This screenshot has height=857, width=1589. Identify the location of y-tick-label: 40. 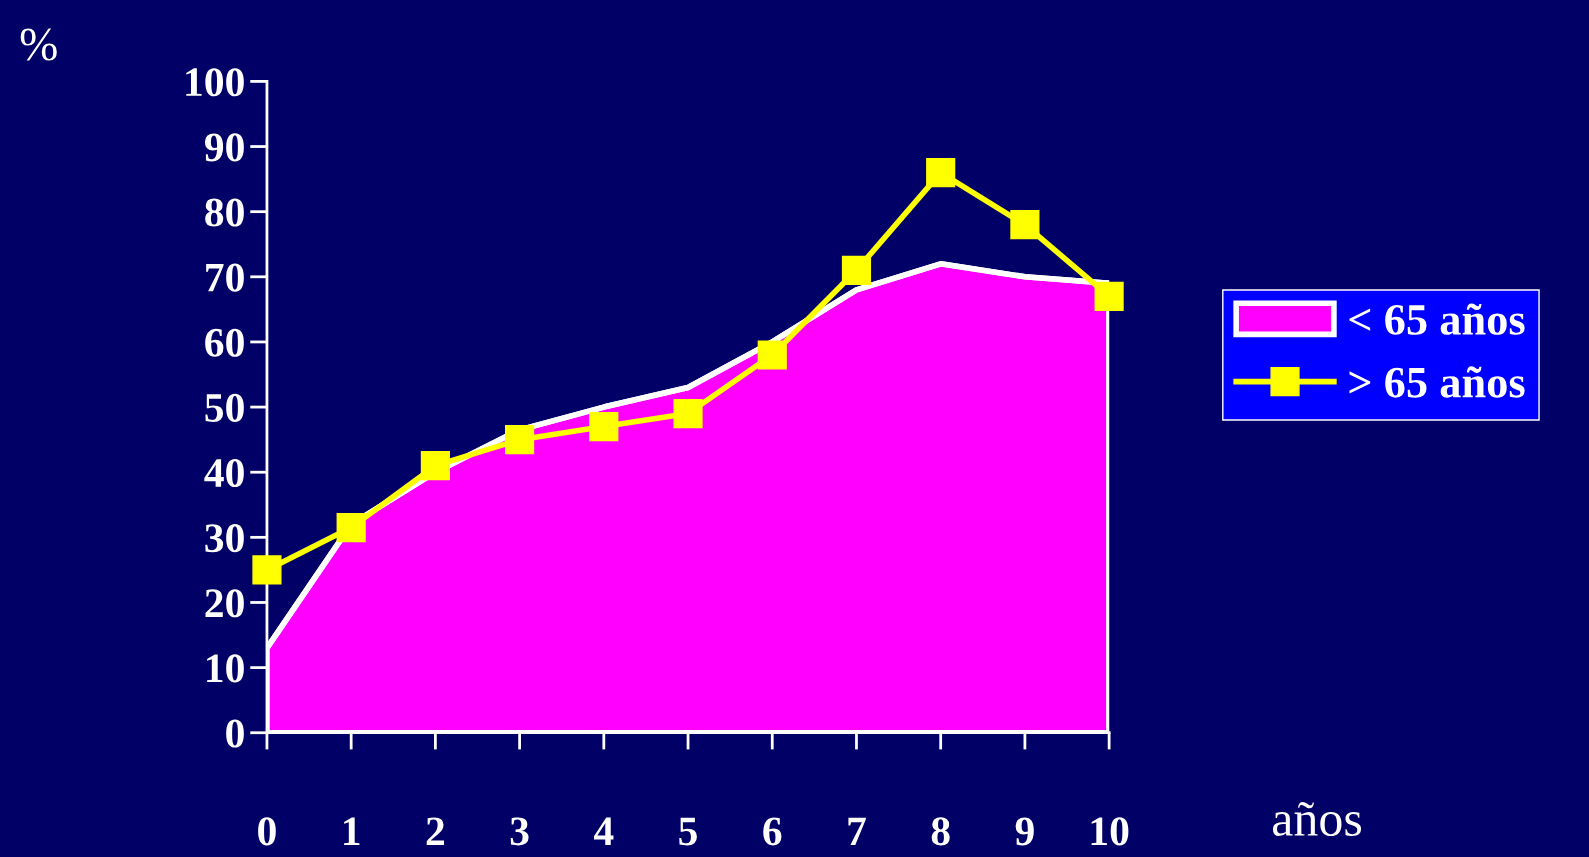
(224, 473).